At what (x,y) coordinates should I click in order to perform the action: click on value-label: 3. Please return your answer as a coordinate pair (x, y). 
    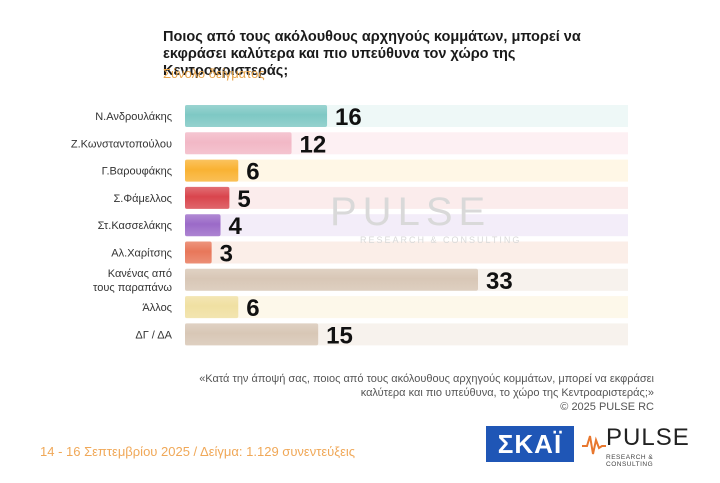
    Looking at the image, I should click on (226, 254).